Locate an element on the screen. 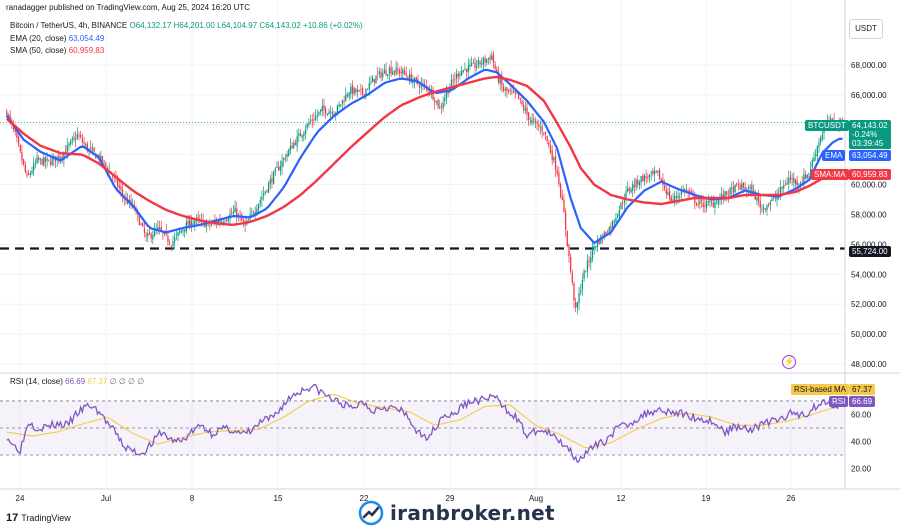 The width and height of the screenshot is (900, 531). currency-button: USDT is located at coordinates (866, 29).